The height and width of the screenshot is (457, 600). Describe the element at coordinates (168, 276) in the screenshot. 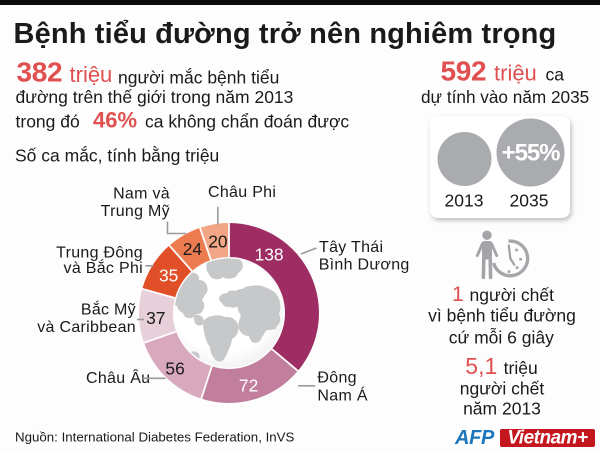

I see `svg-text: 35` at that location.